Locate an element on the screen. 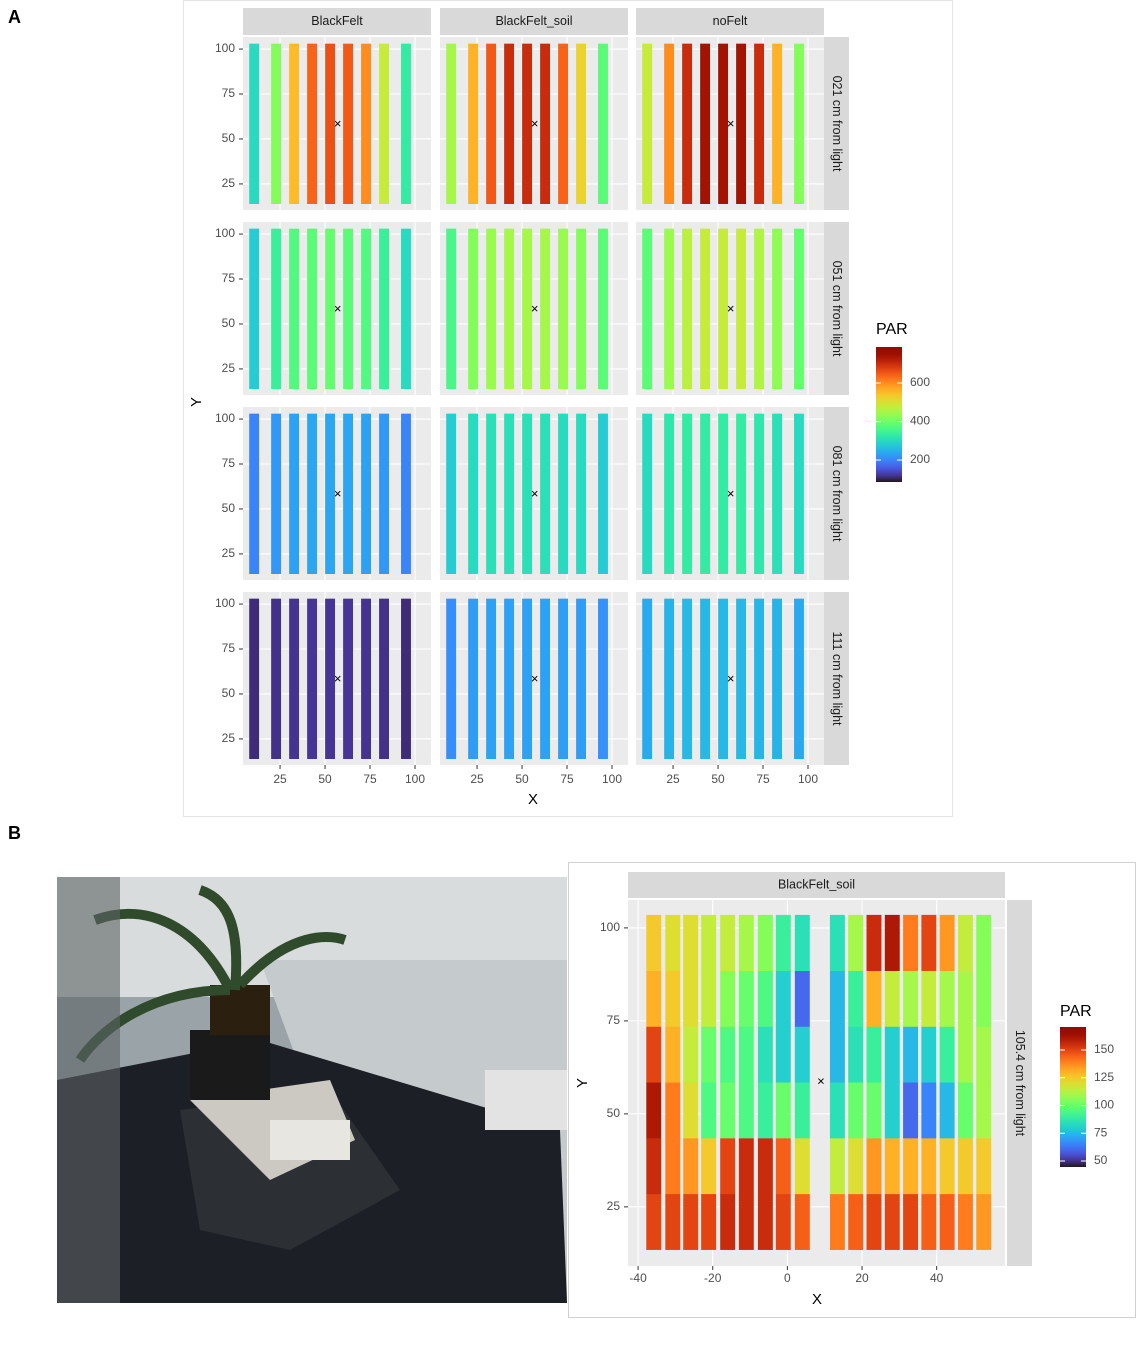 The width and height of the screenshot is (1136, 1368). y-tick-label: 100 is located at coordinates (610, 927).